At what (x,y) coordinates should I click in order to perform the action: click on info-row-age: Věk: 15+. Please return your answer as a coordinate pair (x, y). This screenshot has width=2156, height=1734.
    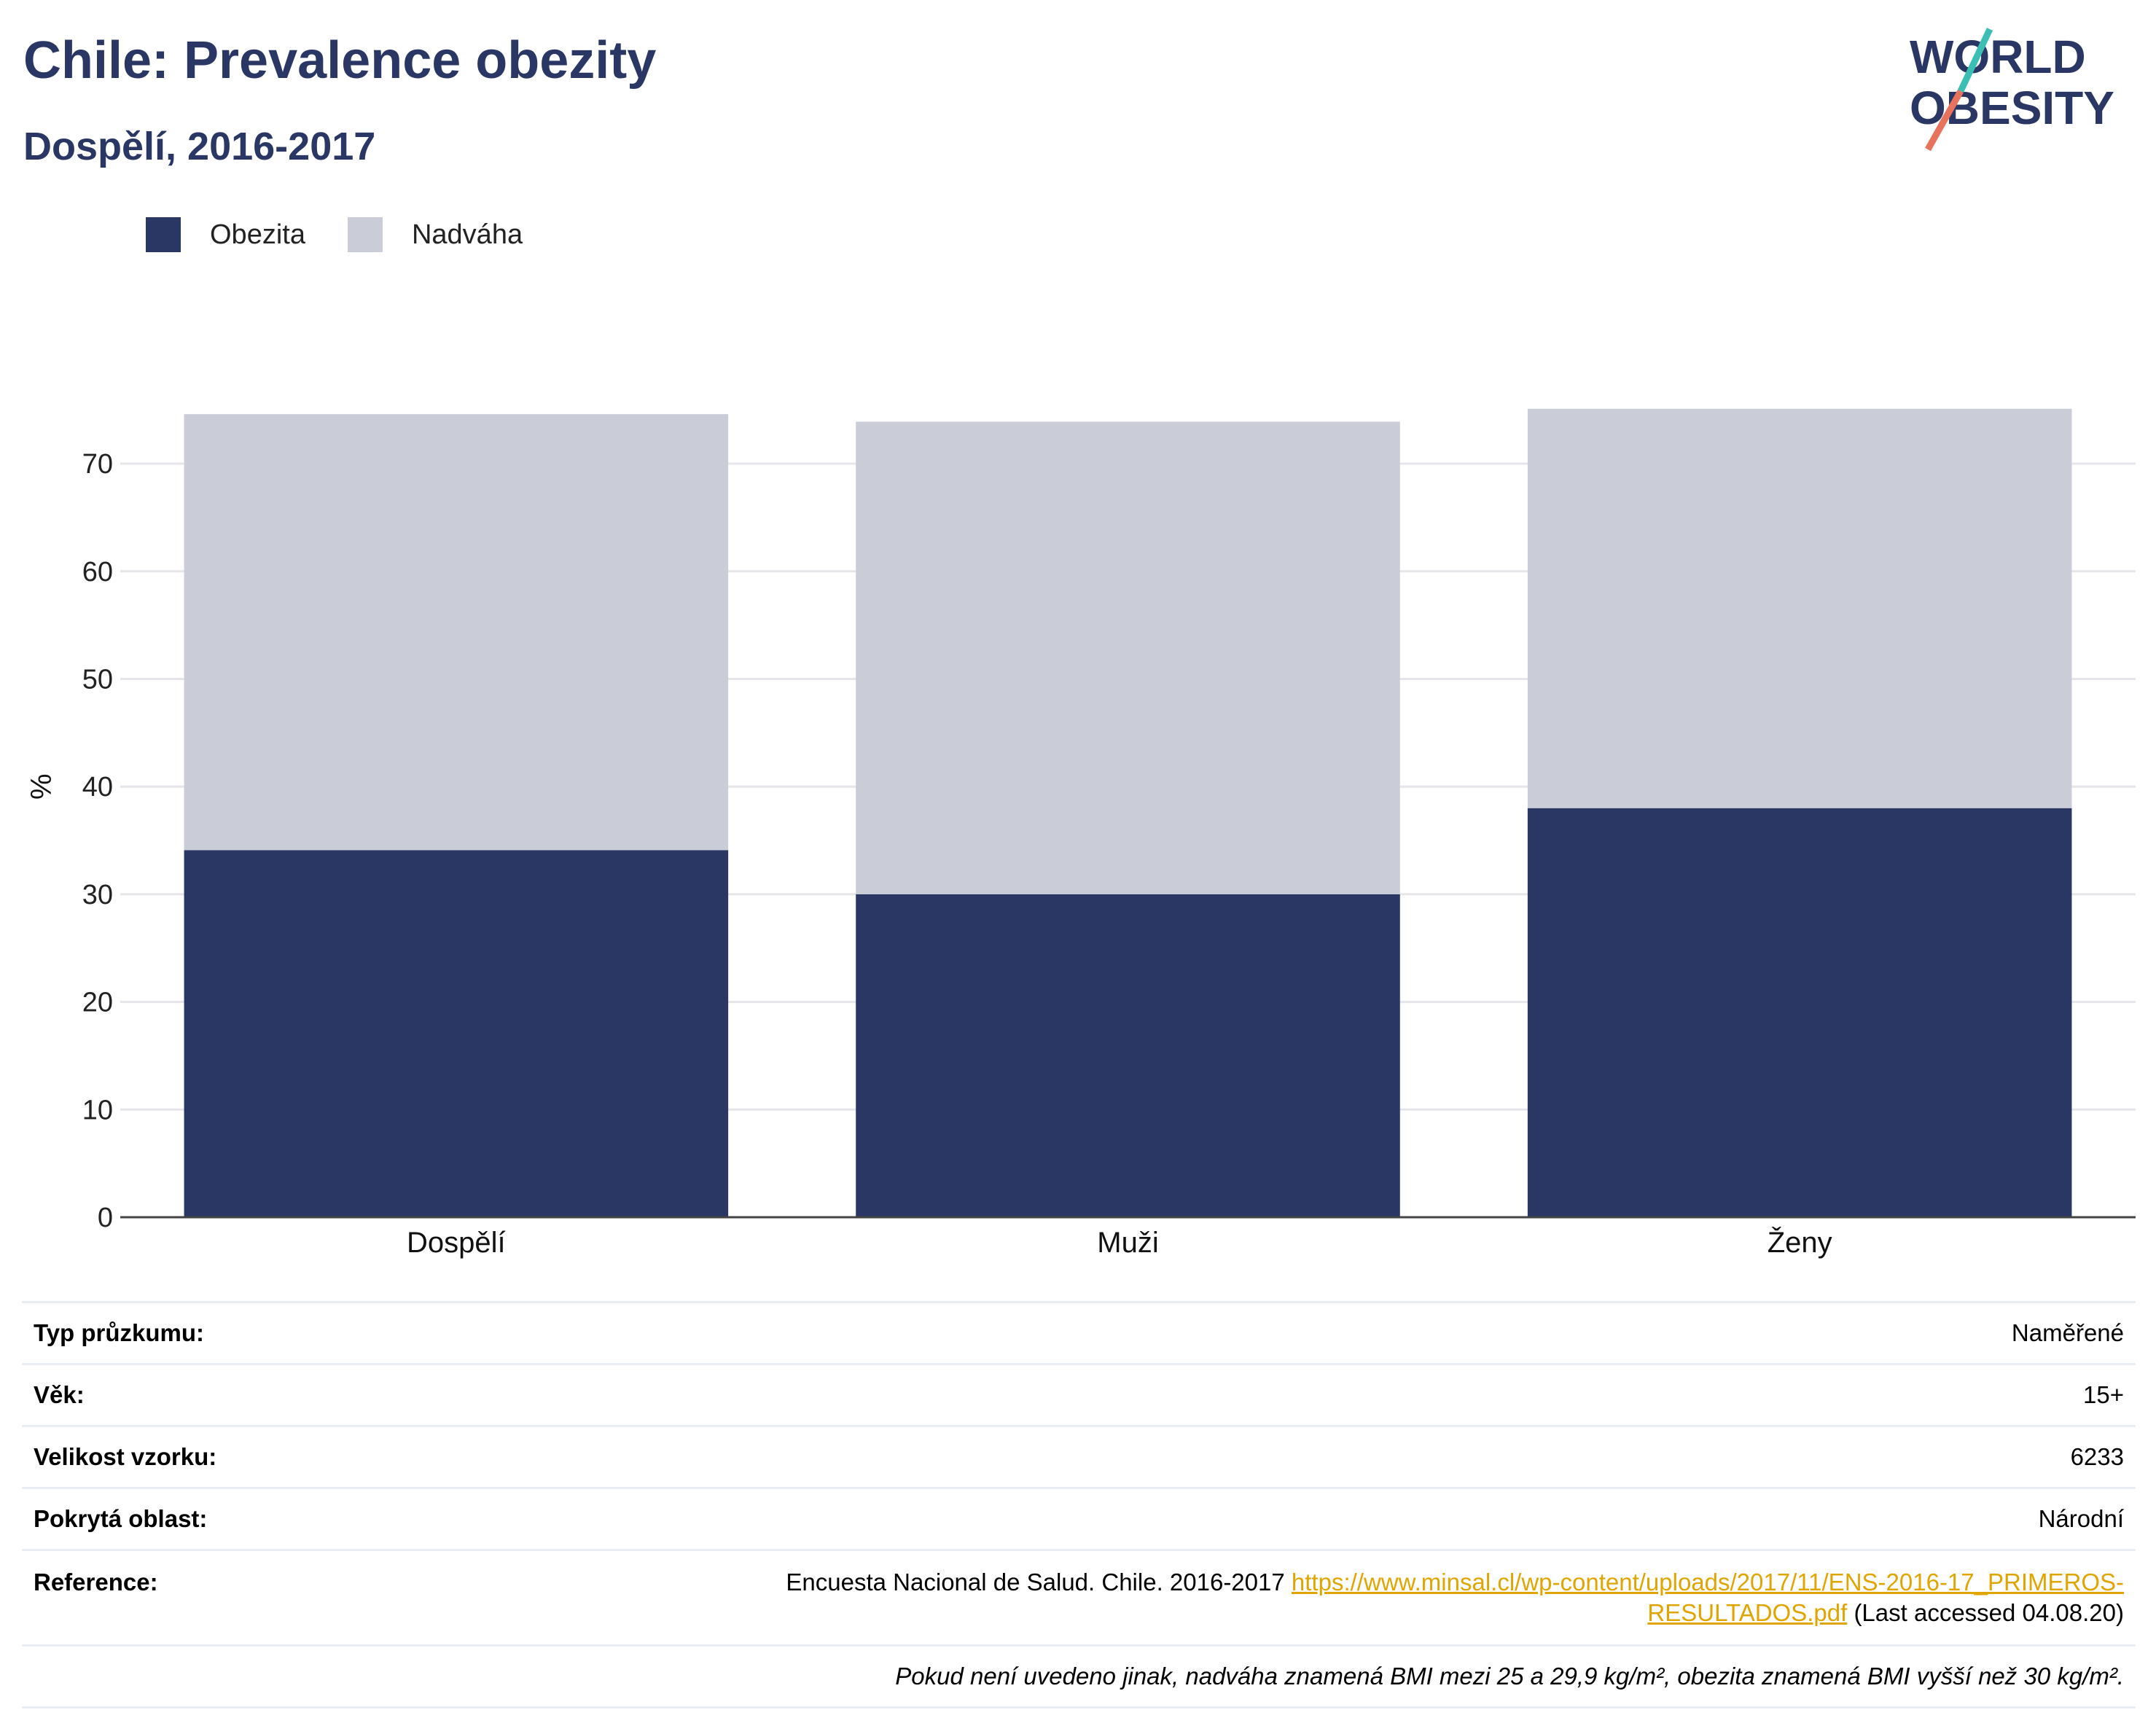
    Looking at the image, I should click on (1079, 1395).